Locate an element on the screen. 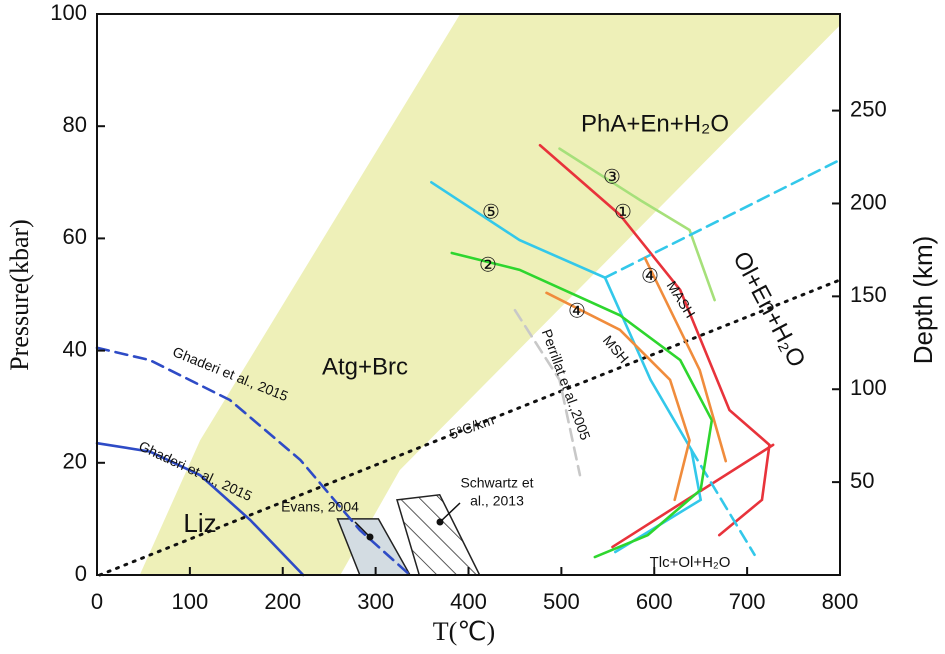  annotation: ① is located at coordinates (623, 212).